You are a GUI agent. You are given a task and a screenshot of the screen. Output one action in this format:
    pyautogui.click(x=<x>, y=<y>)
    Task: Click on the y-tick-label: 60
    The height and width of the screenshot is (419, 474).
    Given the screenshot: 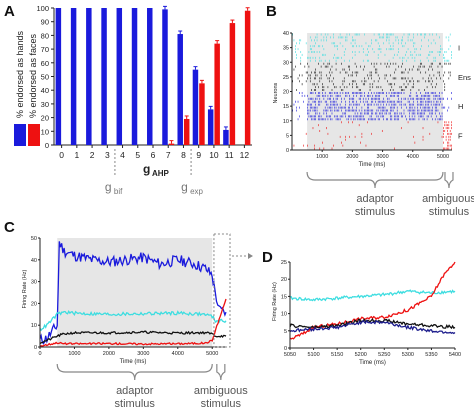 What is the action you would take?
    pyautogui.click(x=45, y=63)
    